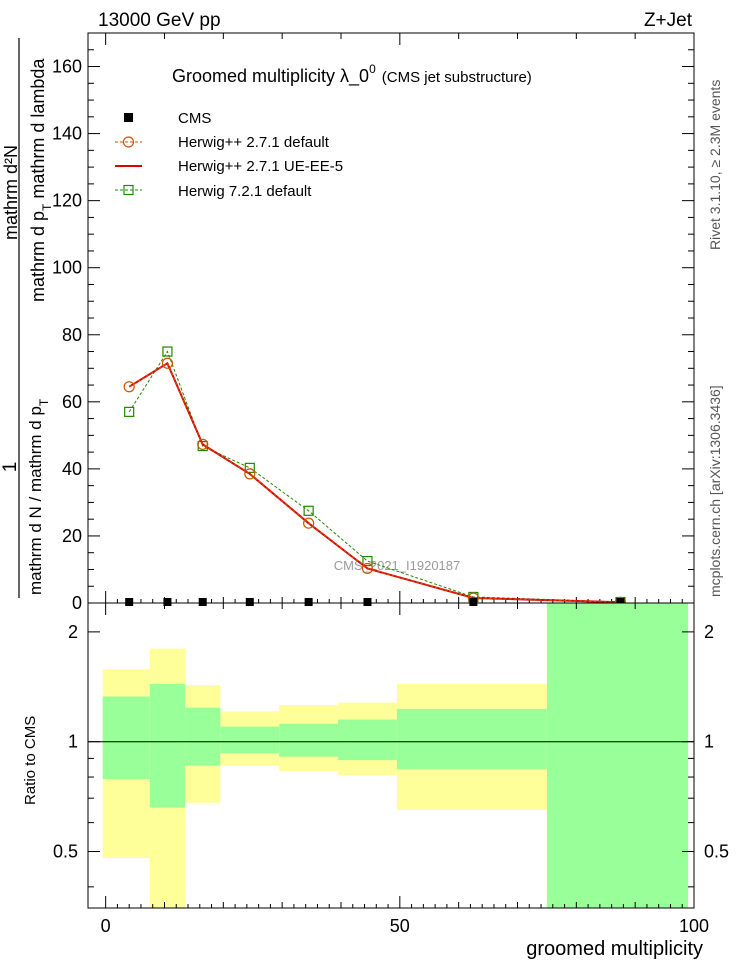  Describe the element at coordinates (716, 851) in the screenshot. I see `ratio-y-tick-label-right: 0.5` at that location.